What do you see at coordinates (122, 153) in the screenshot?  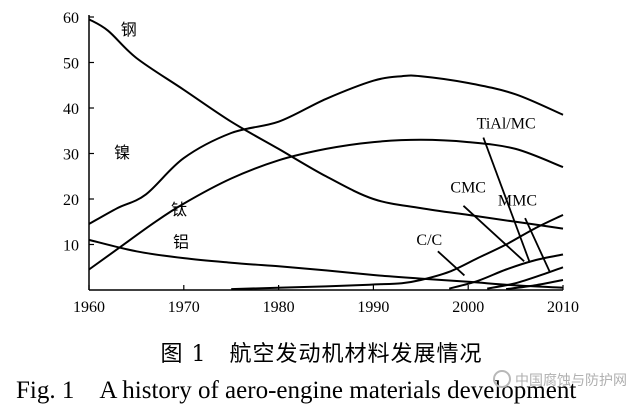 I see `series-label-nickel: 镍` at bounding box center [122, 153].